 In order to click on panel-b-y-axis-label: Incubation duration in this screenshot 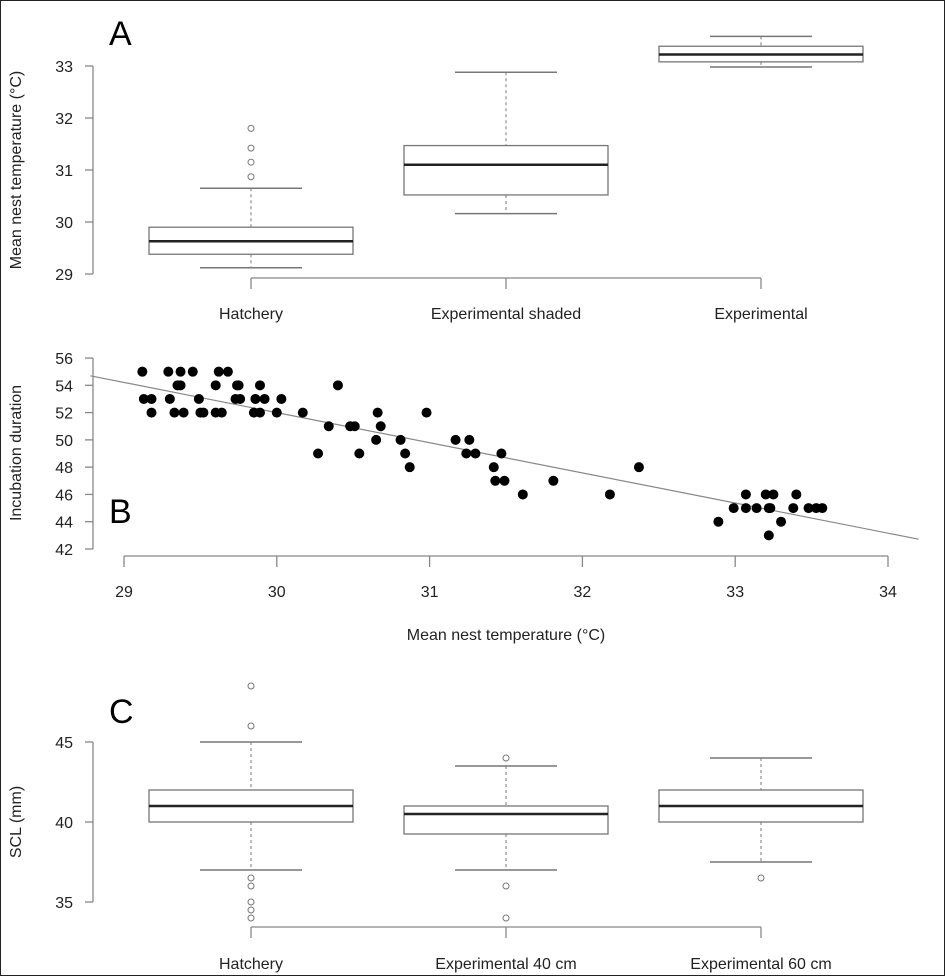, I will do `click(16, 453)`.